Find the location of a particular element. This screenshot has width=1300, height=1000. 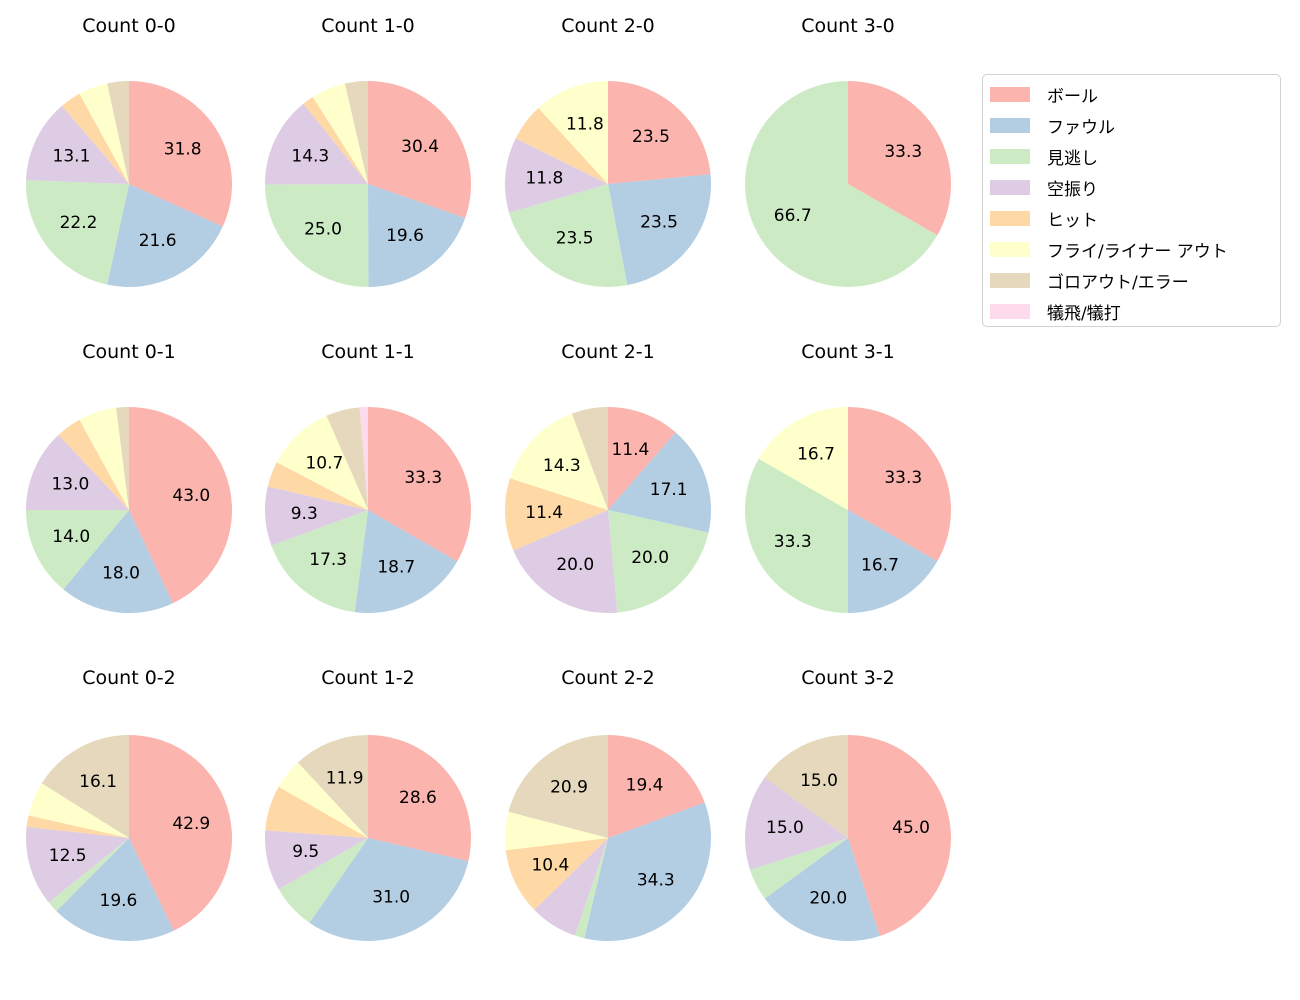

pie-count-0-2: 42.9 19.6 12.5 16.1 is located at coordinates (129, 838).